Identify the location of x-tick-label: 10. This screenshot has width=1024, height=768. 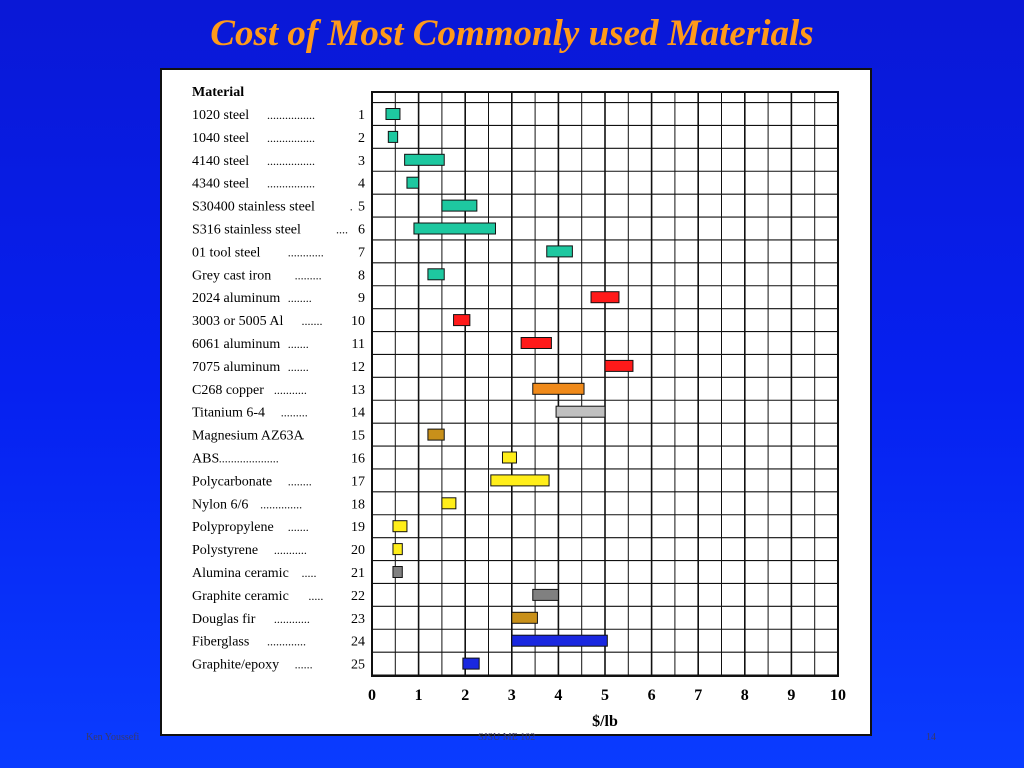
(838, 695).